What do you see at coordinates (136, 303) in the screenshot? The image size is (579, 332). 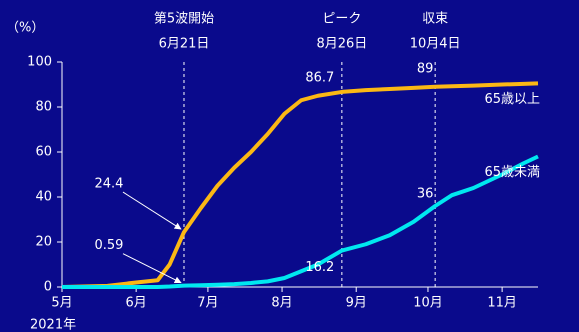 I see `x-tick-label: 6月` at bounding box center [136, 303].